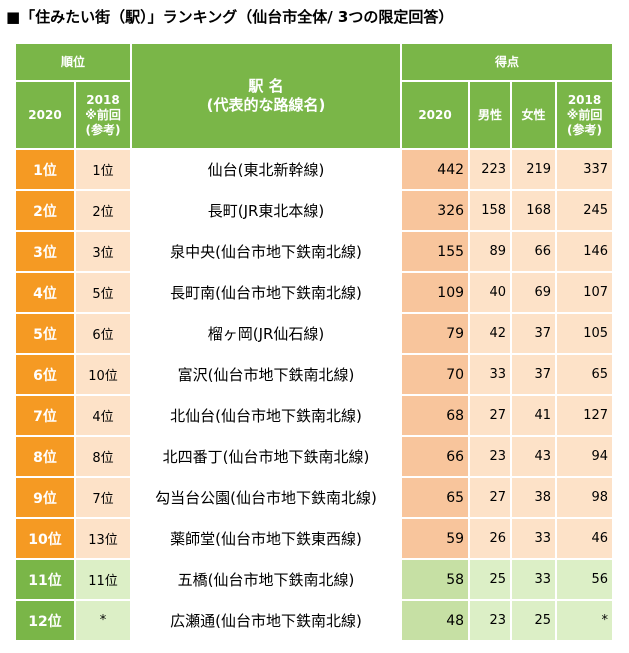  What do you see at coordinates (45, 292) in the screenshot?
I see `rank-2020: 4位` at bounding box center [45, 292].